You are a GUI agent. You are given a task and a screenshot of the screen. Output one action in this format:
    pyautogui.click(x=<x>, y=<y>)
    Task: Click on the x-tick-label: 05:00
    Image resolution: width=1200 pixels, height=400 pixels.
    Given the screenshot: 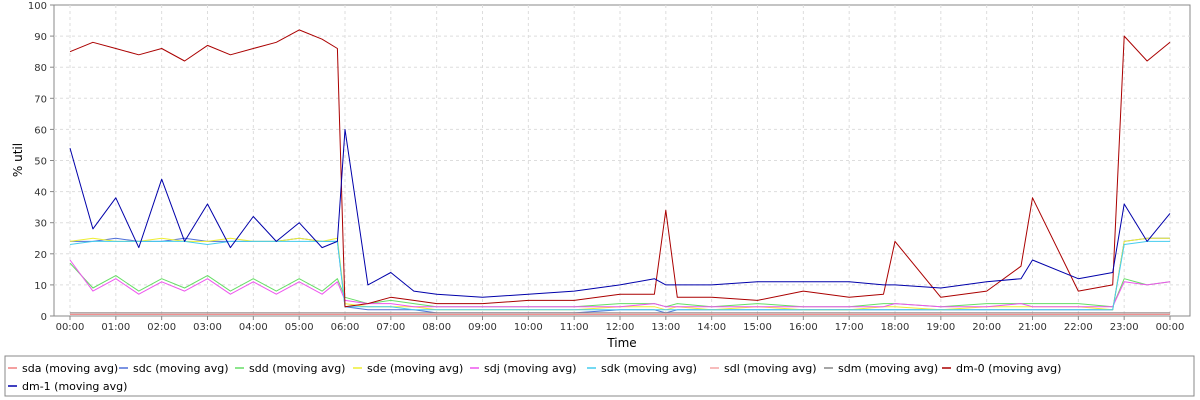 What is the action you would take?
    pyautogui.click(x=299, y=327)
    